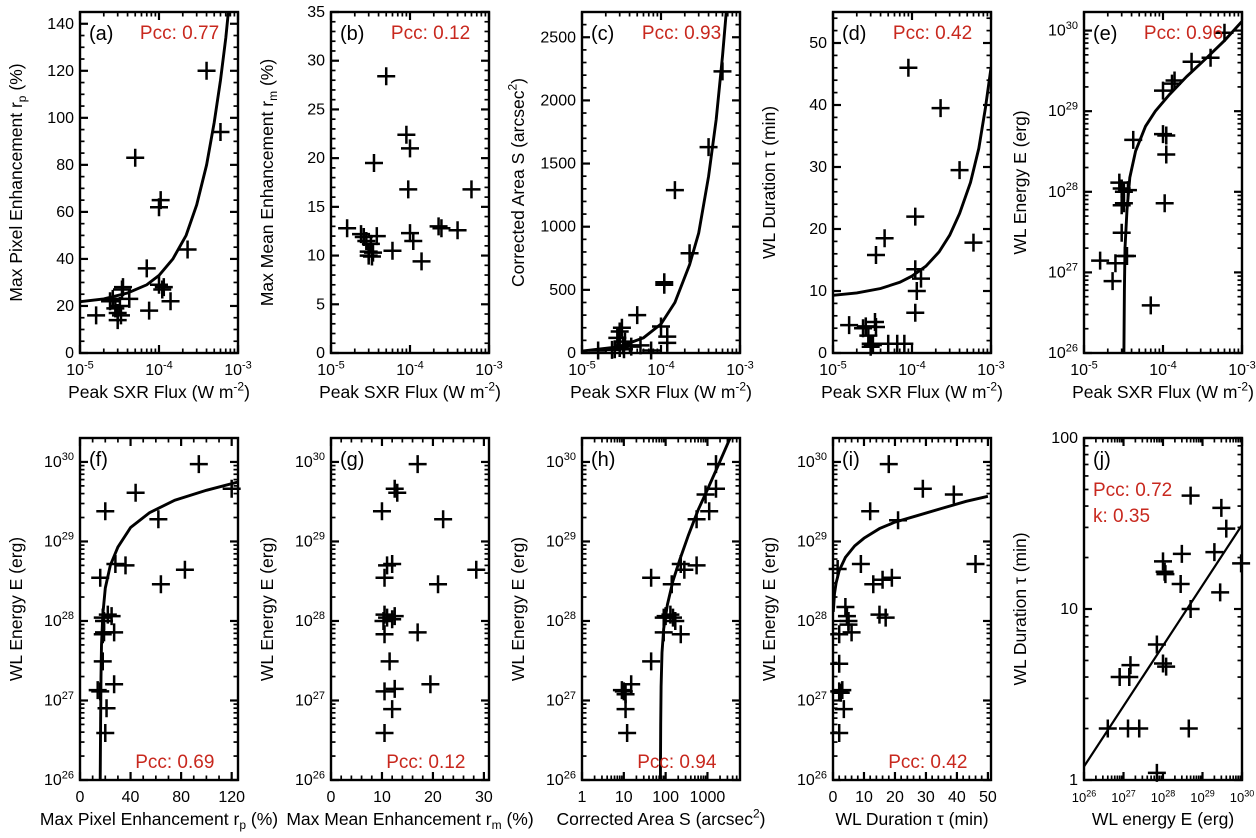  I want to click on y-axis-title: WL Energy E (erg), so click(1020, 182).